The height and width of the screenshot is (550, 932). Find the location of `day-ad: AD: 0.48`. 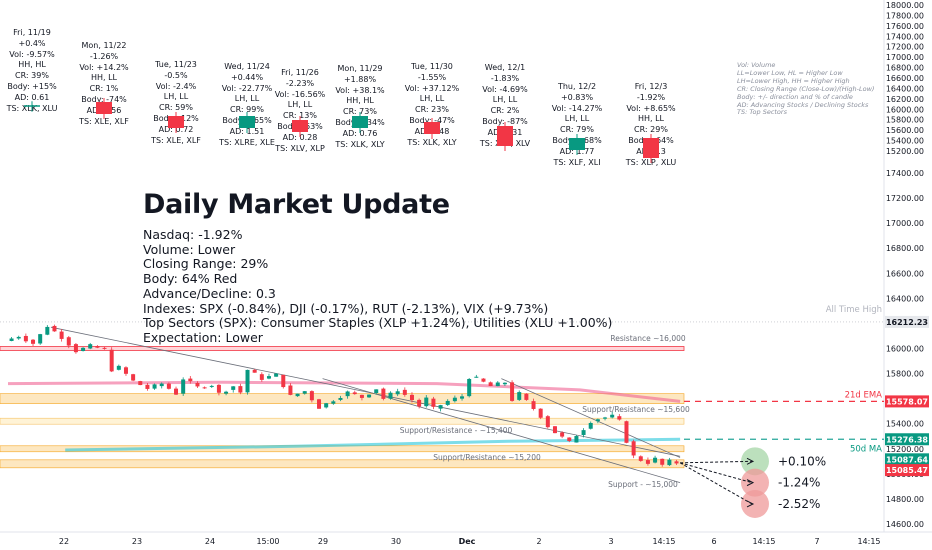

day-ad: AD: 0.48 is located at coordinates (432, 131).